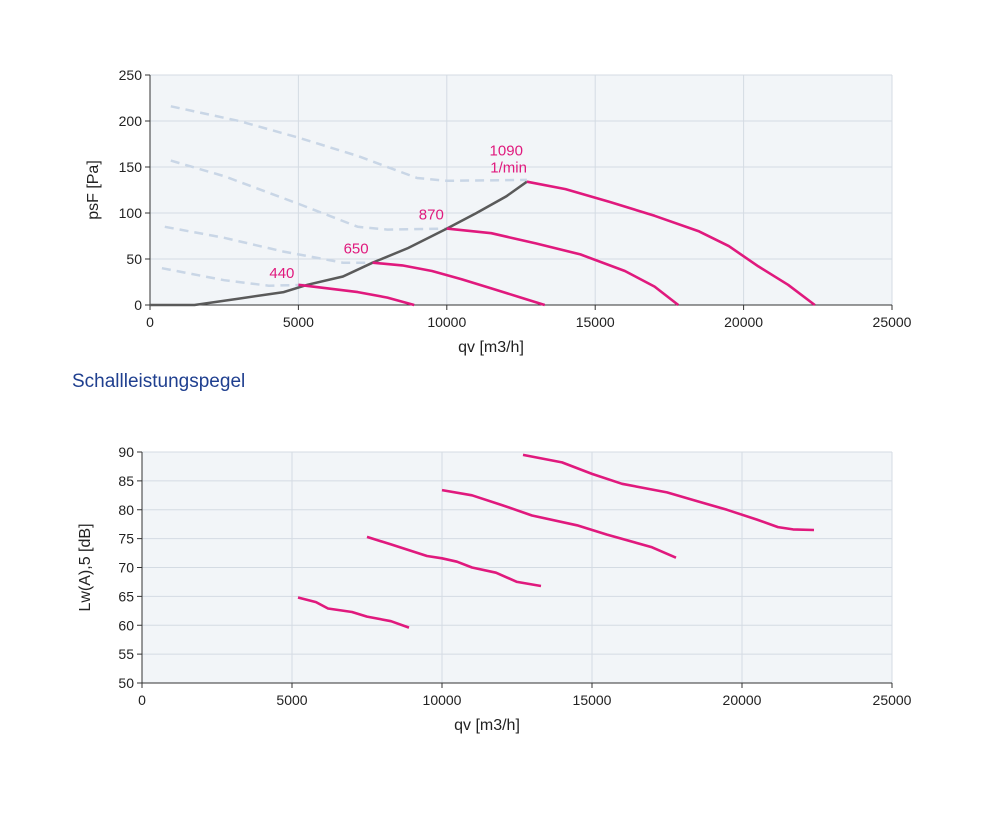 The width and height of the screenshot is (1000, 834). I want to click on pressure-x-tick-label: 20000, so click(743, 322).